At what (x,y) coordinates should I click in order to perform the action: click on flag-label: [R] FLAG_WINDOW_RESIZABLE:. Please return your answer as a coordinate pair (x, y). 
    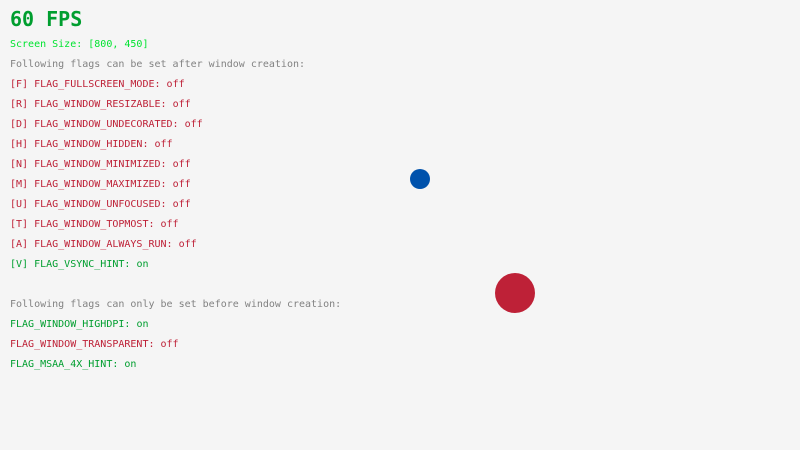
    Looking at the image, I should click on (91, 104).